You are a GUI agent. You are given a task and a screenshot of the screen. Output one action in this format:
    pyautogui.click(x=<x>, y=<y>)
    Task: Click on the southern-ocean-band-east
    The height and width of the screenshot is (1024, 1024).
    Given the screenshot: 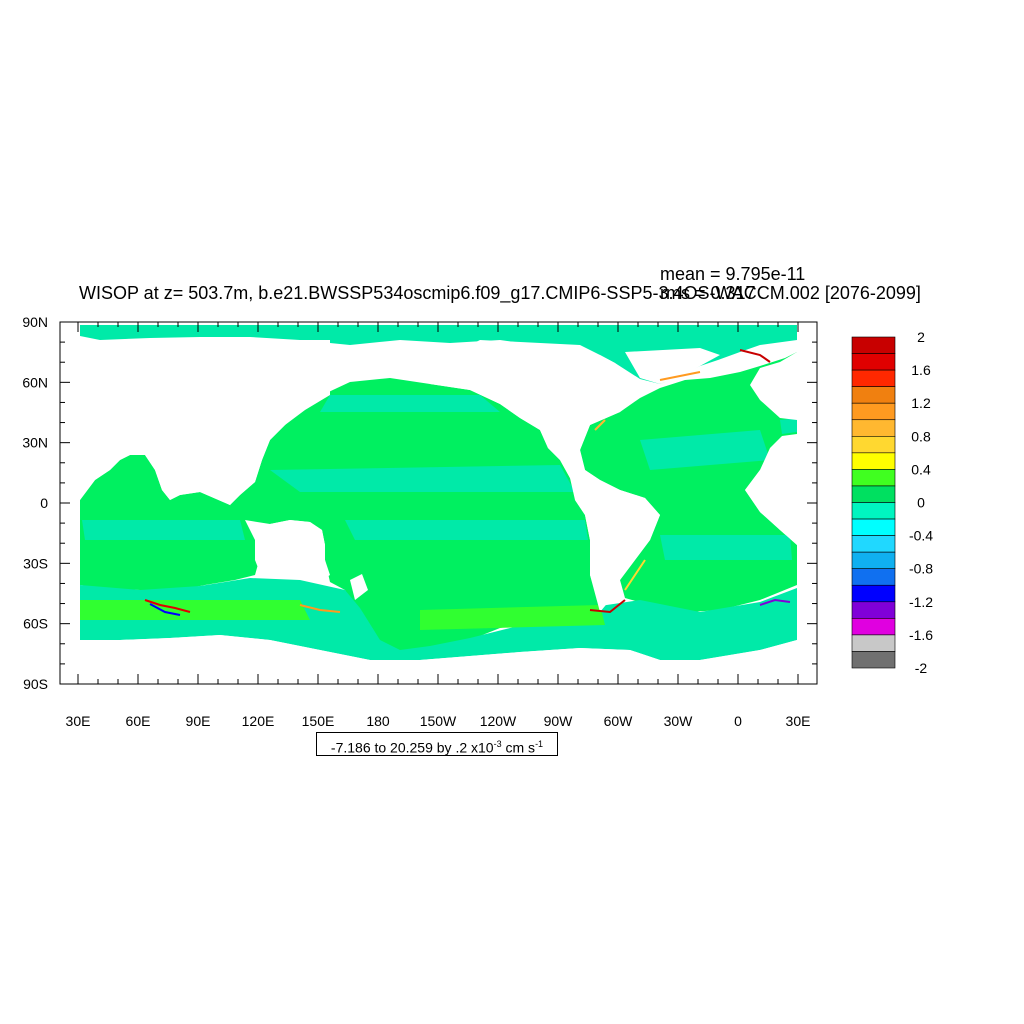 What is the action you would take?
    pyautogui.click(x=512, y=617)
    